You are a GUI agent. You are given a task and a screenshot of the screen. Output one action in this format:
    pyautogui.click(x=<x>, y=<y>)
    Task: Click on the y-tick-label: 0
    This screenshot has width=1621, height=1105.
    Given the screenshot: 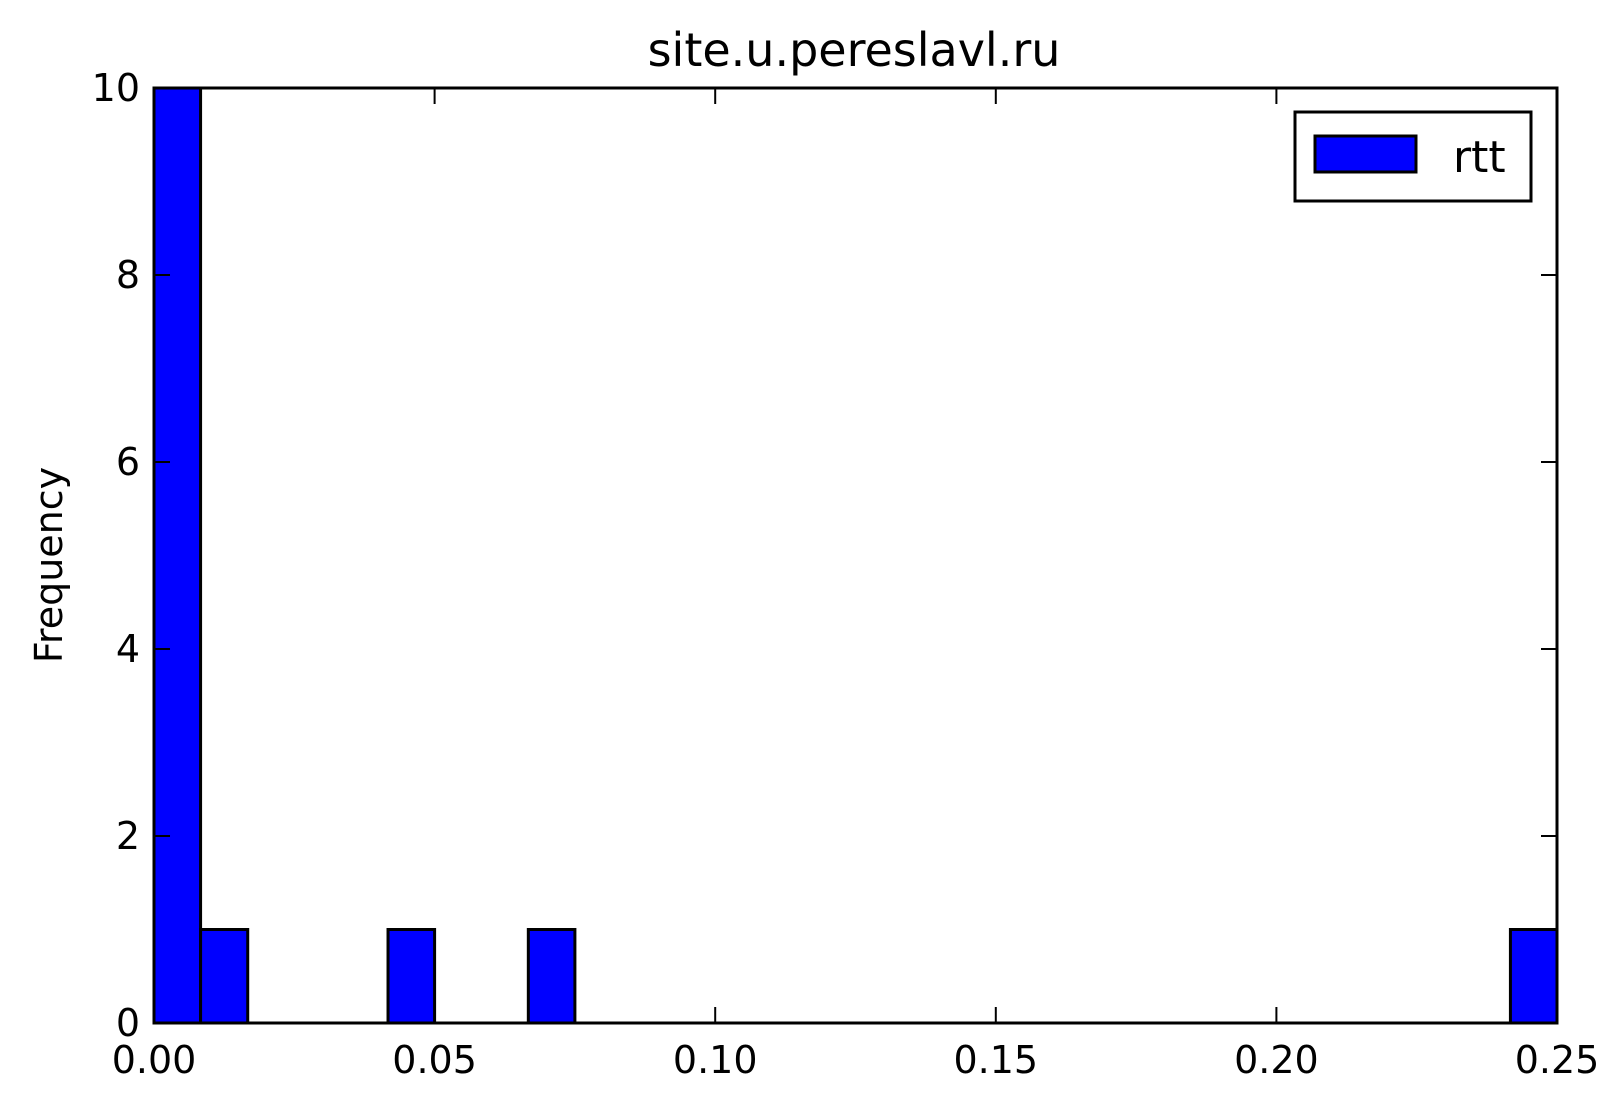 What is the action you would take?
    pyautogui.click(x=128, y=1023)
    